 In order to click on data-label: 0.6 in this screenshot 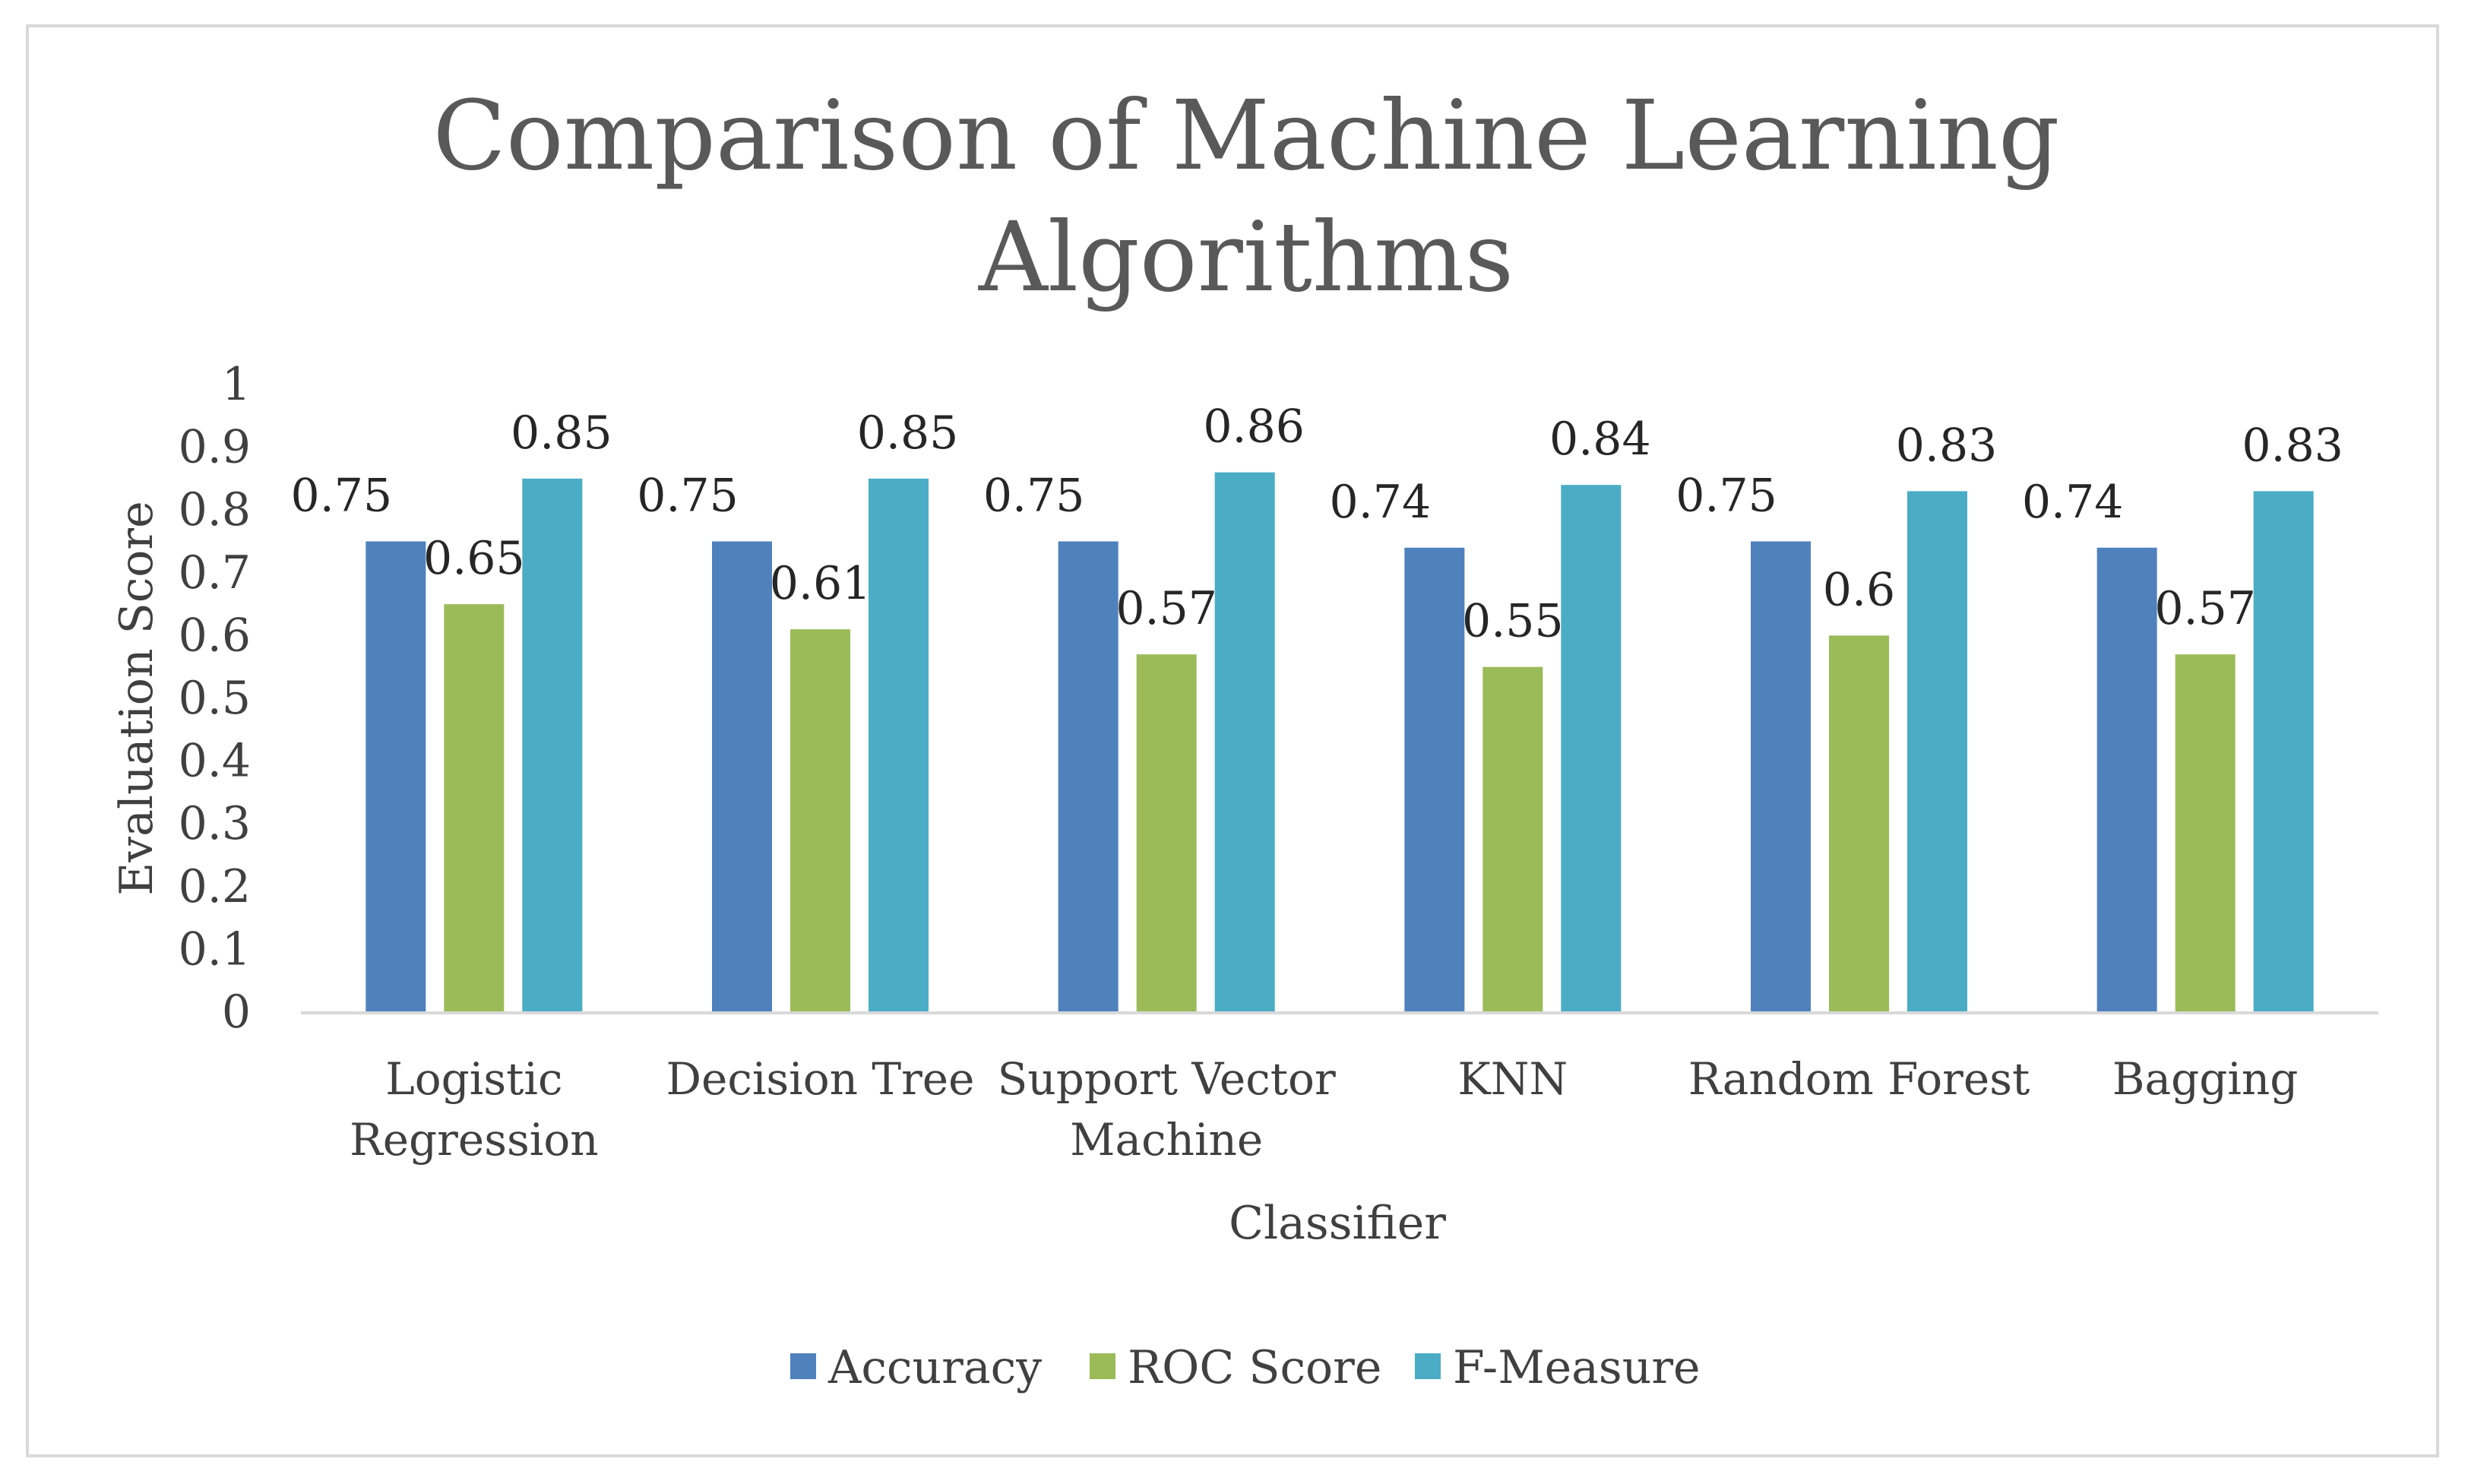, I will do `click(1859, 589)`.